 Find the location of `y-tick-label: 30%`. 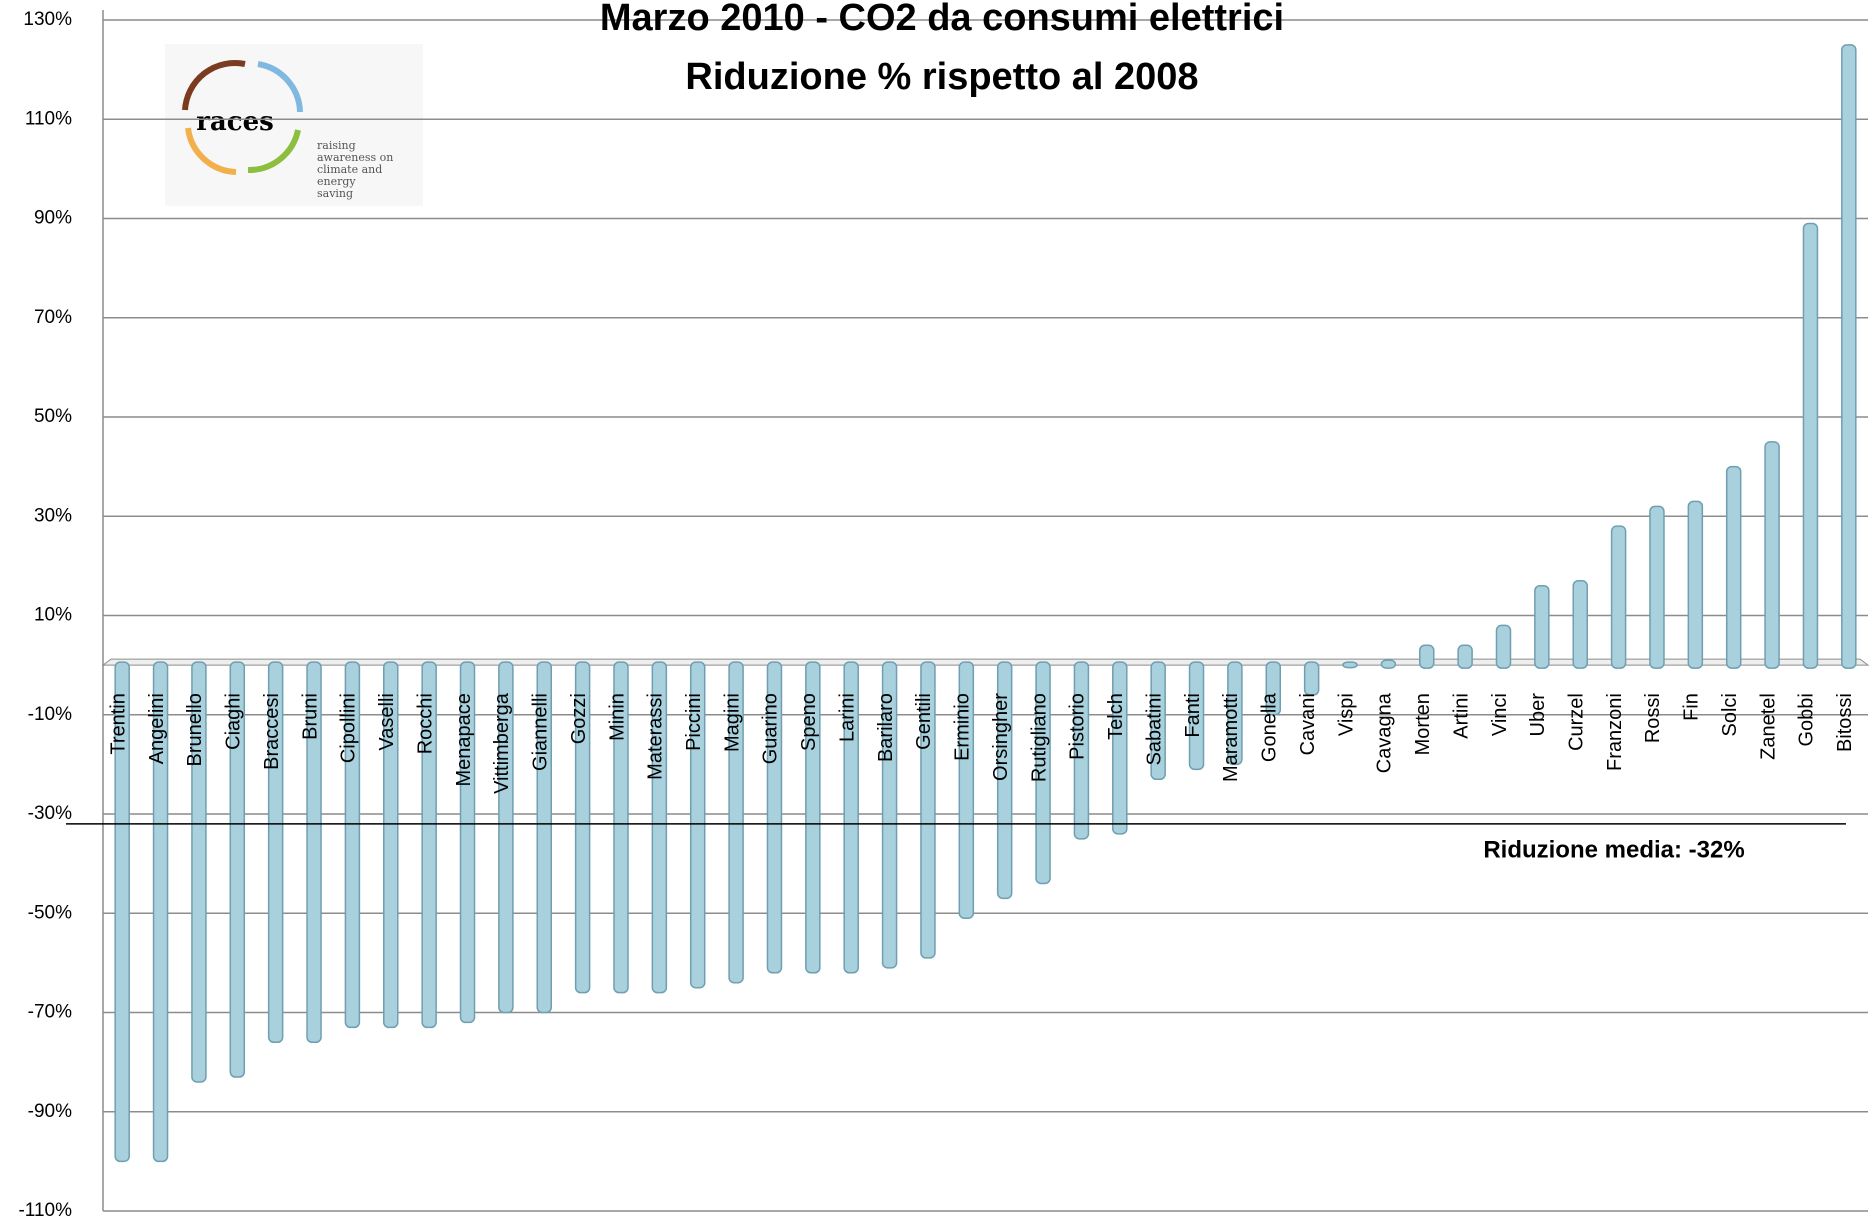

y-tick-label: 30% is located at coordinates (53, 515).